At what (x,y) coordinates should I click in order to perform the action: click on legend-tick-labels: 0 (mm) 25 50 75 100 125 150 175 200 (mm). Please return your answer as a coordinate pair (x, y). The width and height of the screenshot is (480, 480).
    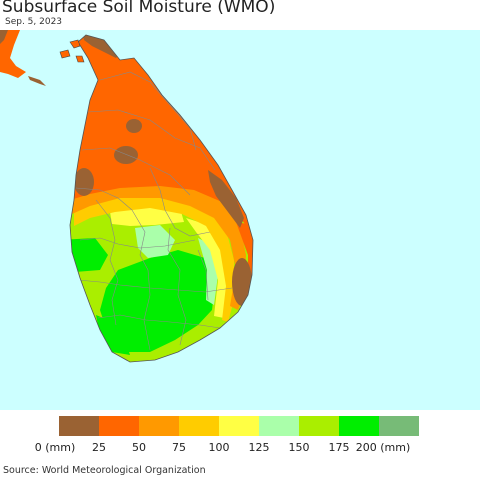
    Looking at the image, I should click on (240, 449).